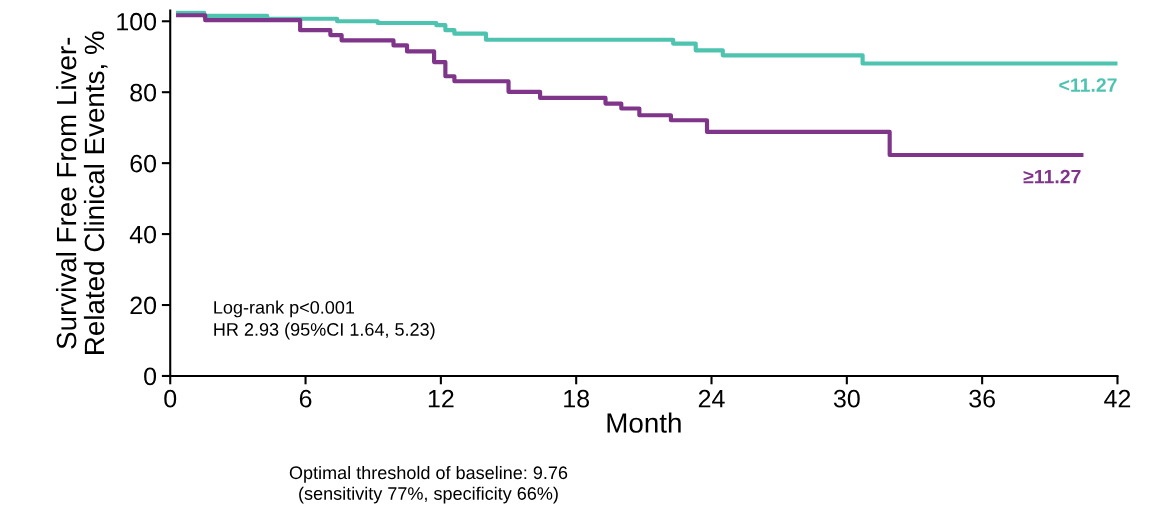 Image resolution: width=1158 pixels, height=506 pixels. Describe the element at coordinates (143, 163) in the screenshot. I see `y-tick-label: 60` at that location.